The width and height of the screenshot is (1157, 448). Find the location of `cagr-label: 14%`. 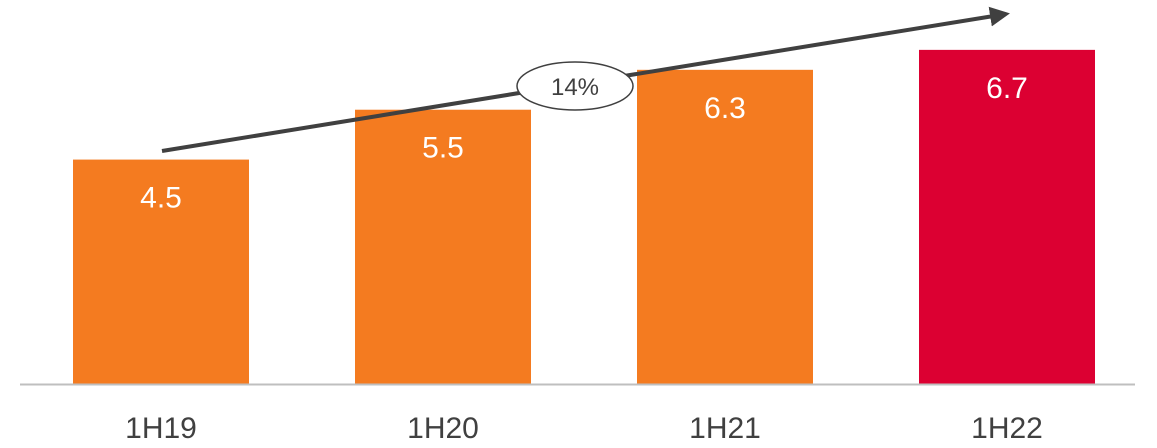

cagr-label: 14% is located at coordinates (575, 87).